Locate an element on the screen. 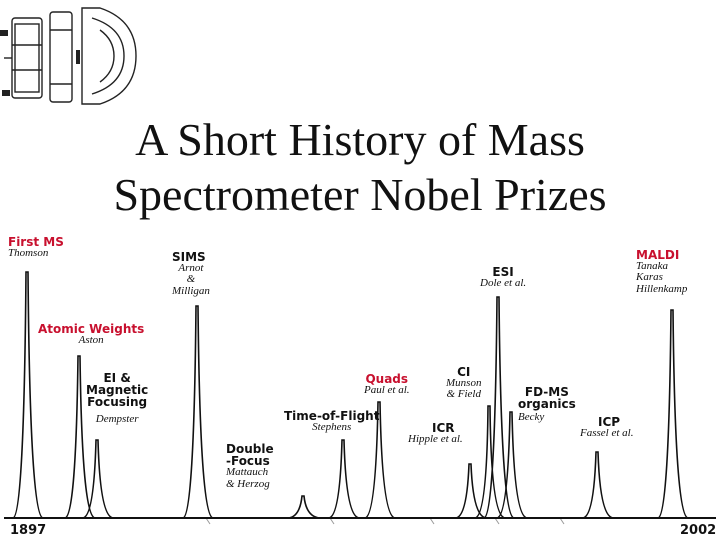 Image resolution: width=720 pixels, height=540 pixels. peak-heading: ICR is located at coordinates (443, 428).